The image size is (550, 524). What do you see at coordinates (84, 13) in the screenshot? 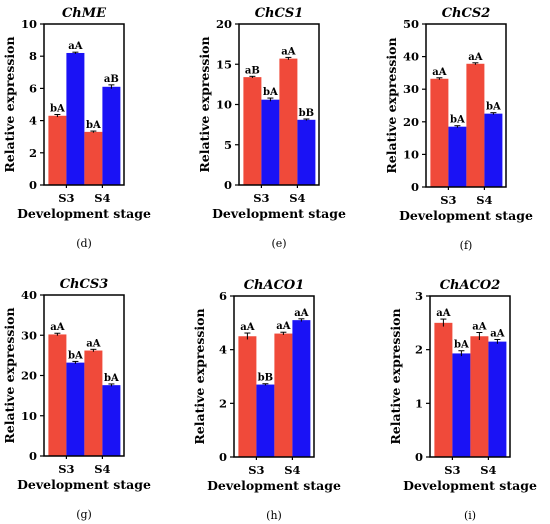
I see `chart-title: ChME` at bounding box center [84, 13].